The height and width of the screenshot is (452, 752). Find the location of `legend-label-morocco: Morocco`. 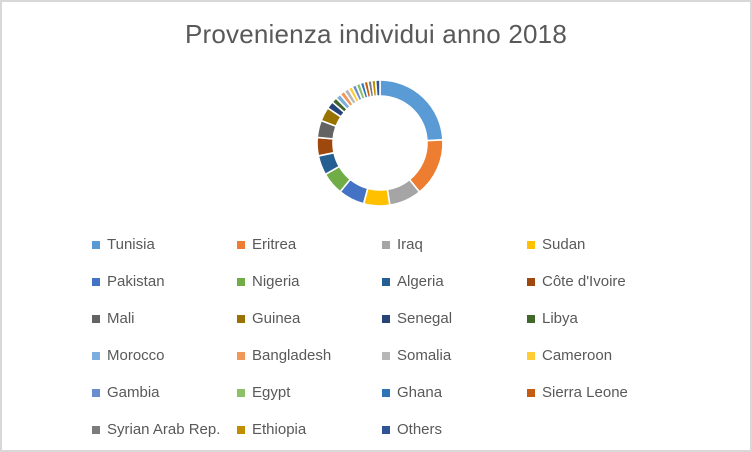

legend-label-morocco: Morocco is located at coordinates (136, 355).